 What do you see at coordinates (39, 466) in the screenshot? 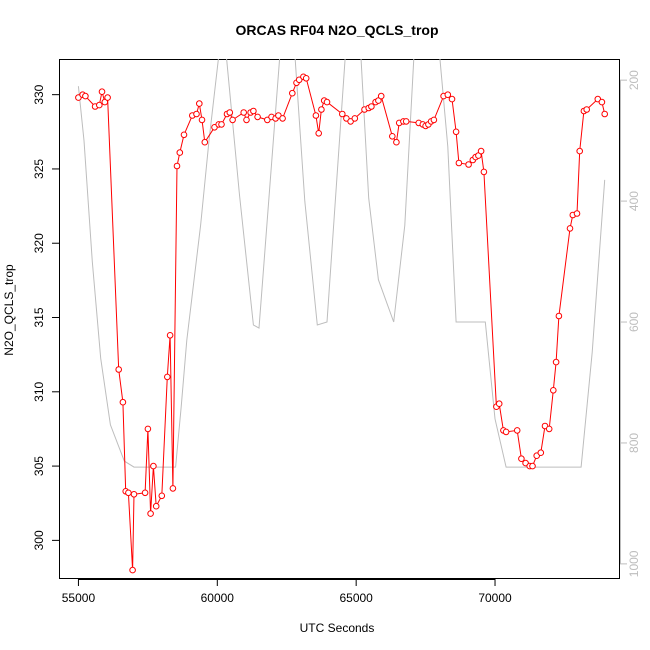
I see `y-tick-label: 305` at bounding box center [39, 466].